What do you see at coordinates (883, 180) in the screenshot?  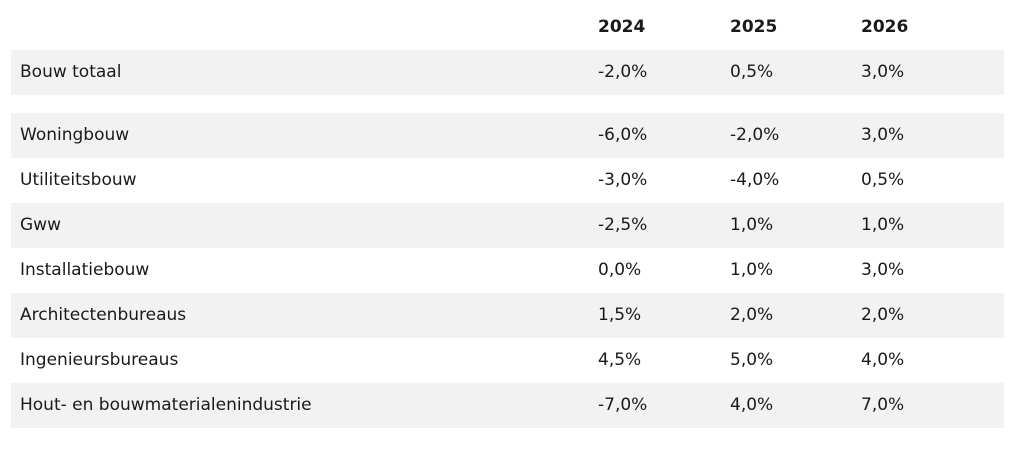 I see `cell-2026: 0,5%` at bounding box center [883, 180].